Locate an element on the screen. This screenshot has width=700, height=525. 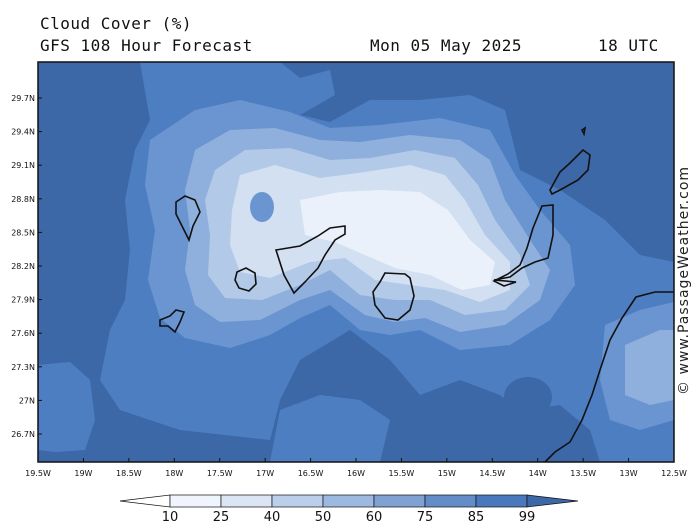
color-legend: 10 25 40 50 60 75 85 99 is located at coordinates (349, 509).